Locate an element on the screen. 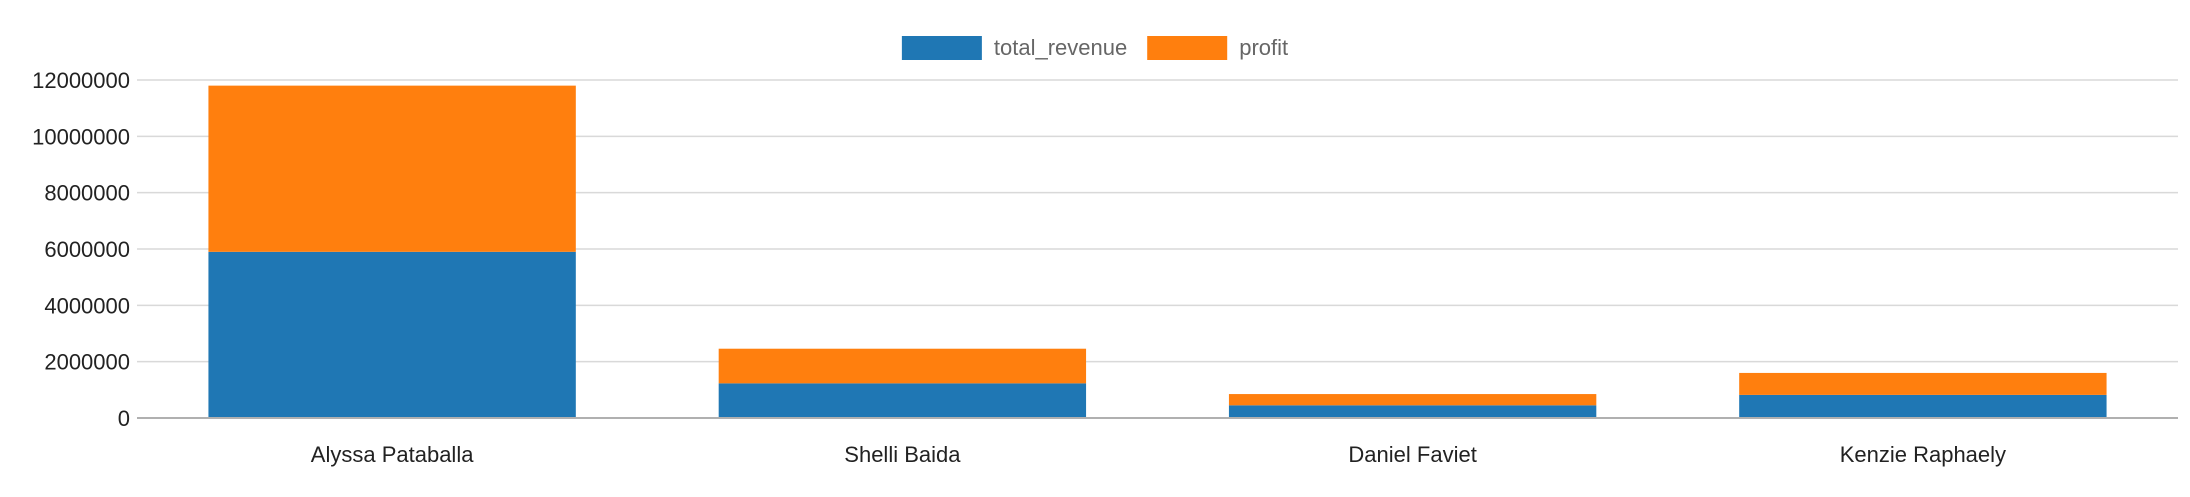 Image resolution: width=2190 pixels, height=497 pixels. y-tick-label: 0 is located at coordinates (124, 418).